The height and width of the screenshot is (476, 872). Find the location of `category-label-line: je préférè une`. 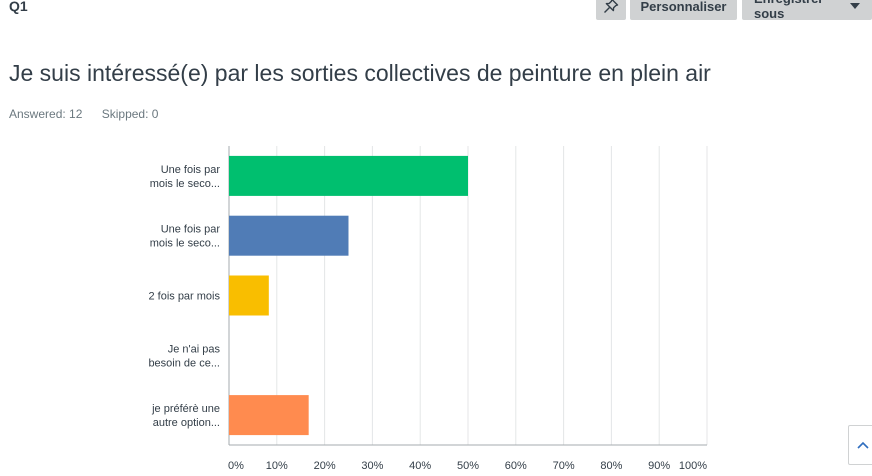

category-label-line: je préférè une is located at coordinates (185, 409).